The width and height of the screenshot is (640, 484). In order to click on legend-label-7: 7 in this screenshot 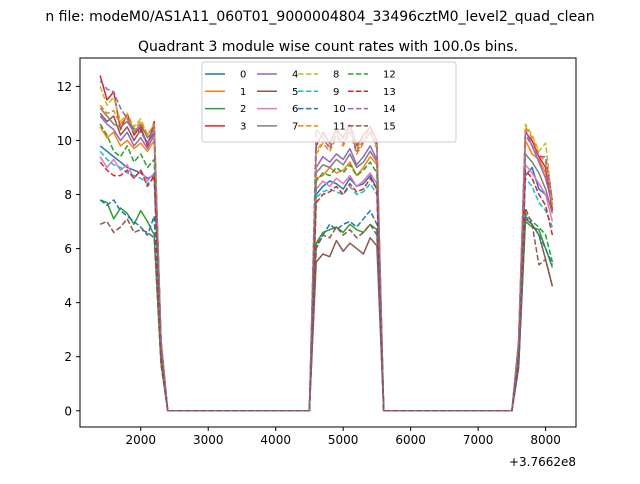, I will do `click(295, 126)`.